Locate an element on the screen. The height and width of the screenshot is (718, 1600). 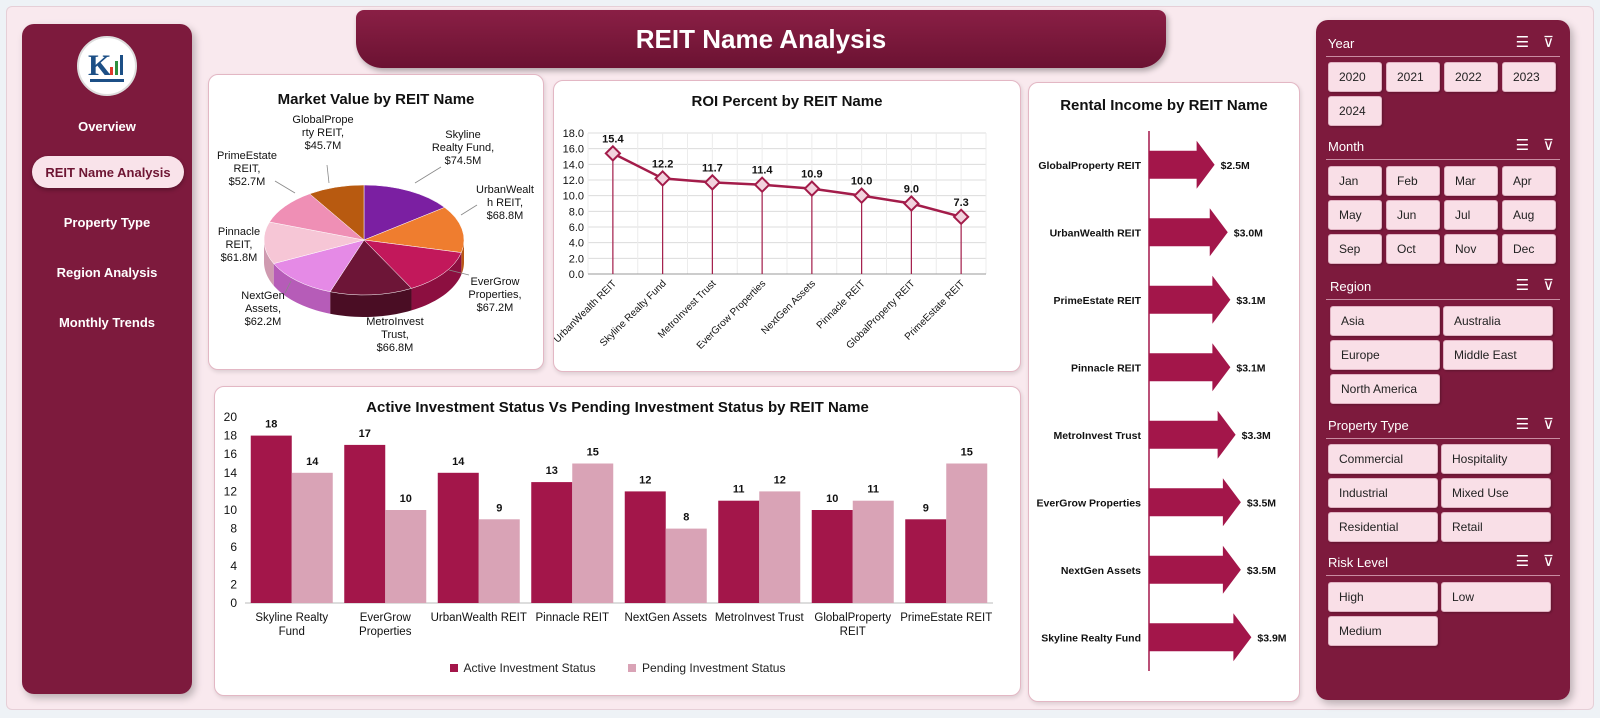
month-jul-chip: Jul is located at coordinates (1471, 215).